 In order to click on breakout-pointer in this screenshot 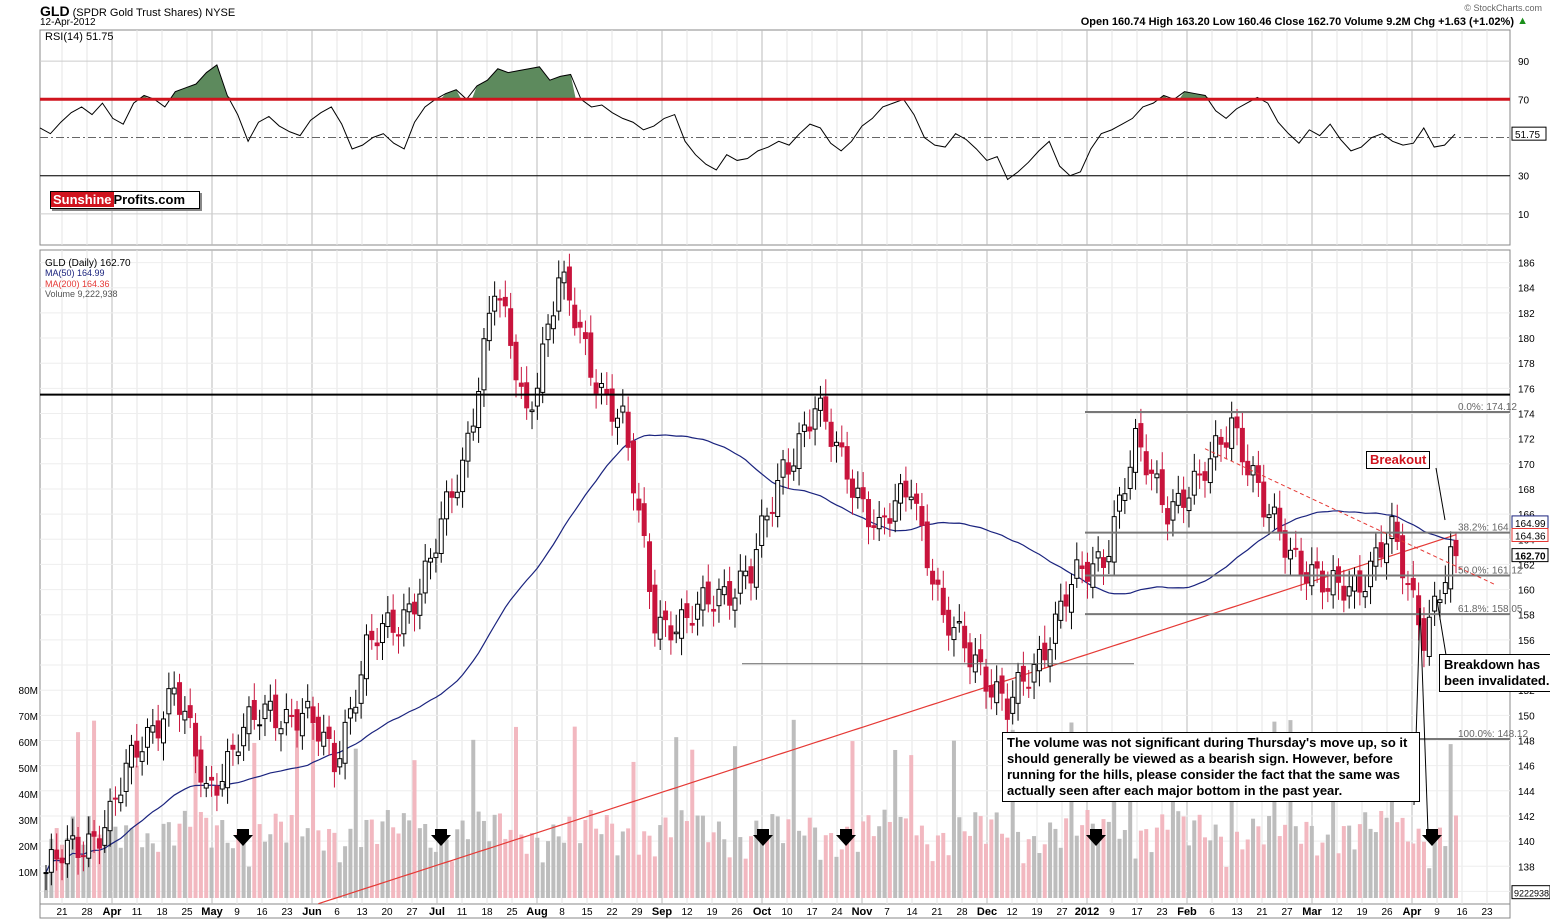, I will do `click(1440, 494)`.